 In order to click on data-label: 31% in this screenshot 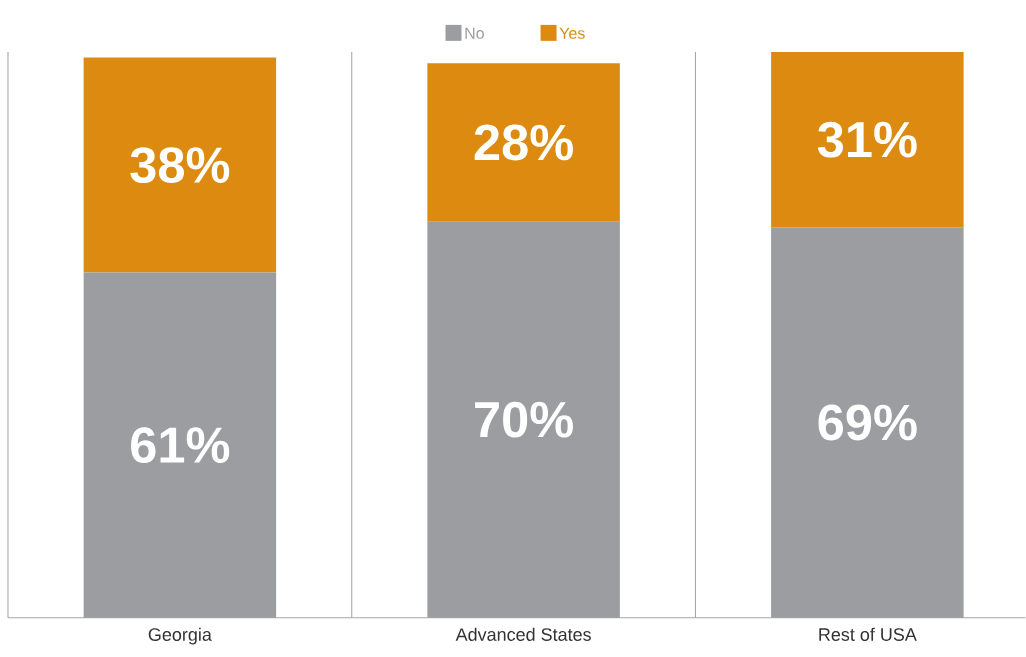, I will do `click(867, 139)`.